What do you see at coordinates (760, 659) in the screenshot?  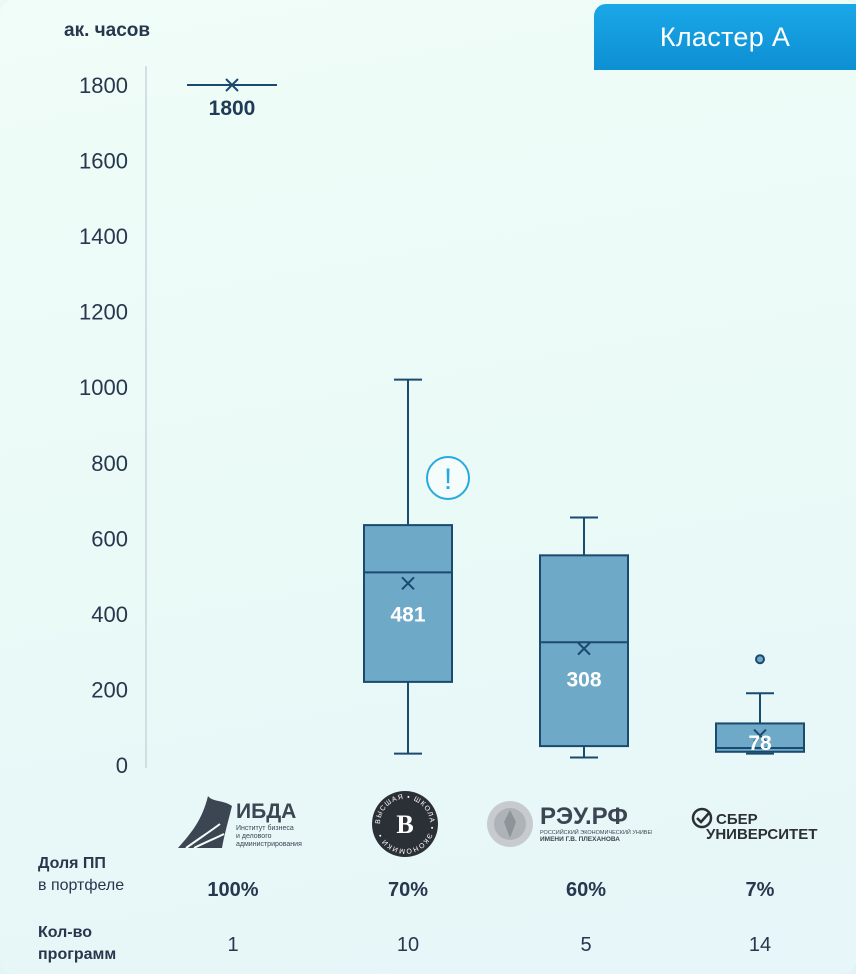 I see `box-outlier-point` at bounding box center [760, 659].